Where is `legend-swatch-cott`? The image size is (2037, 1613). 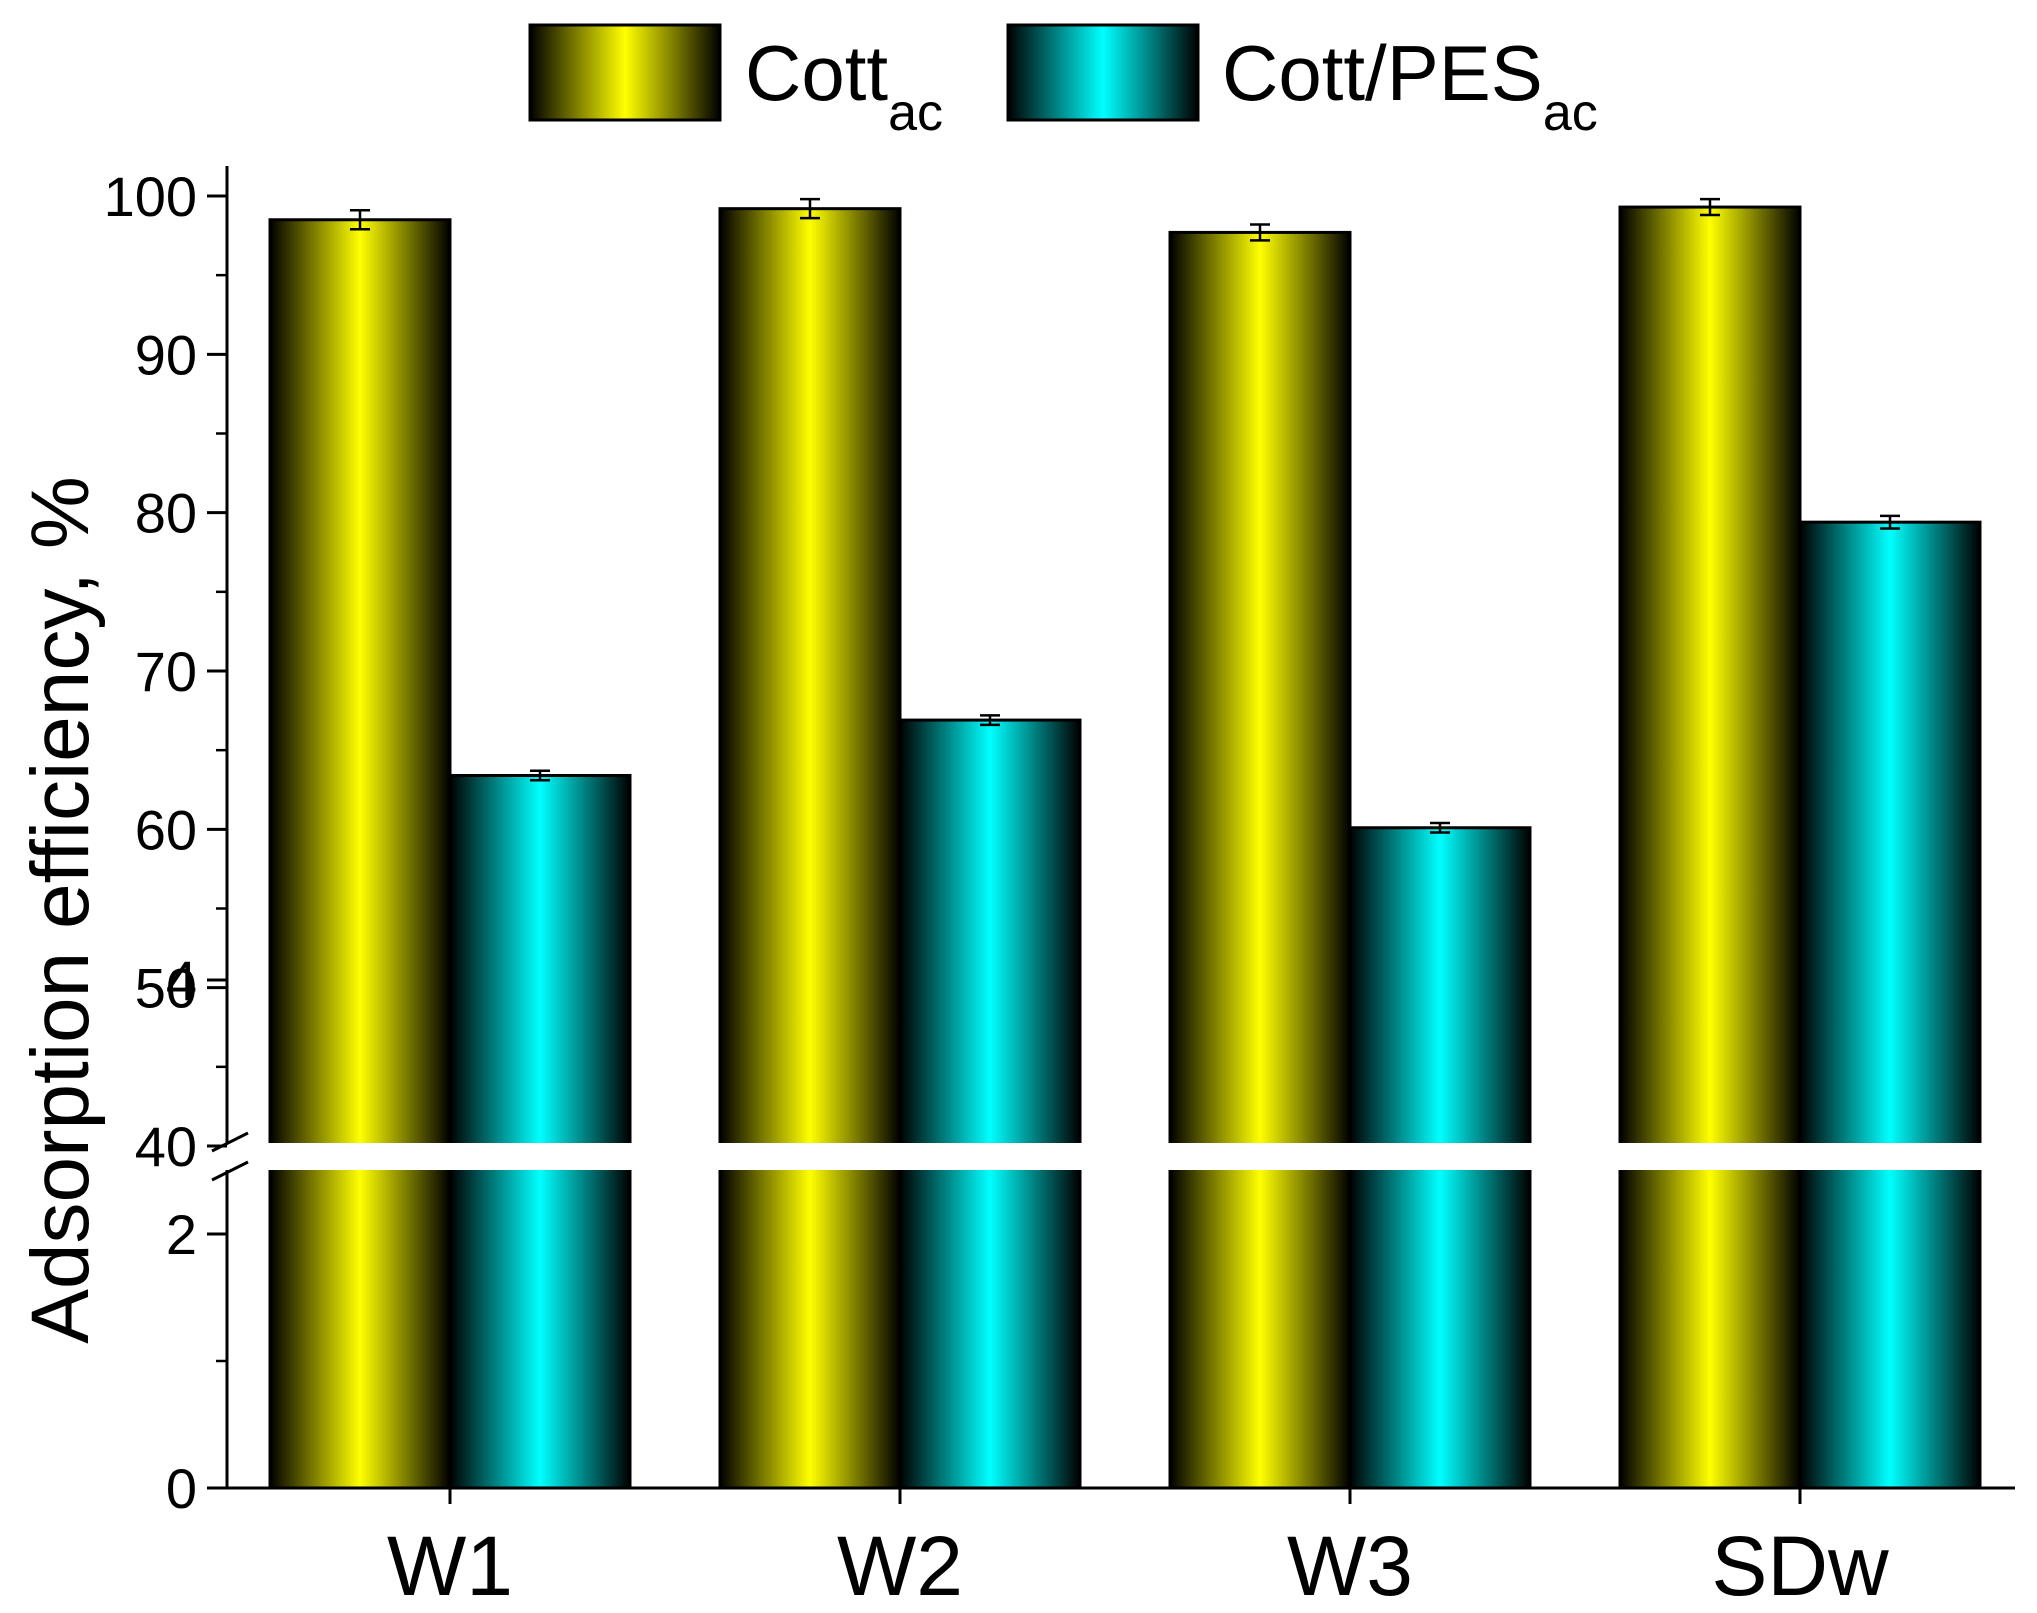
legend-swatch-cott is located at coordinates (625, 72).